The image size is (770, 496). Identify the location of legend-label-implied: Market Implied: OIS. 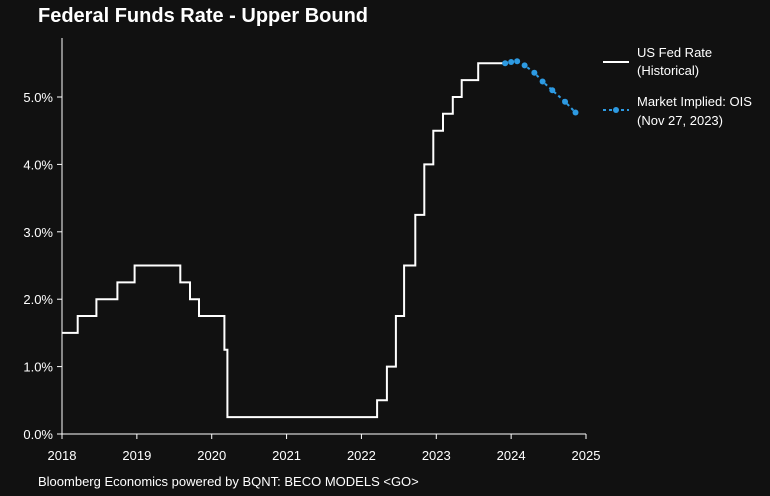
(694, 101).